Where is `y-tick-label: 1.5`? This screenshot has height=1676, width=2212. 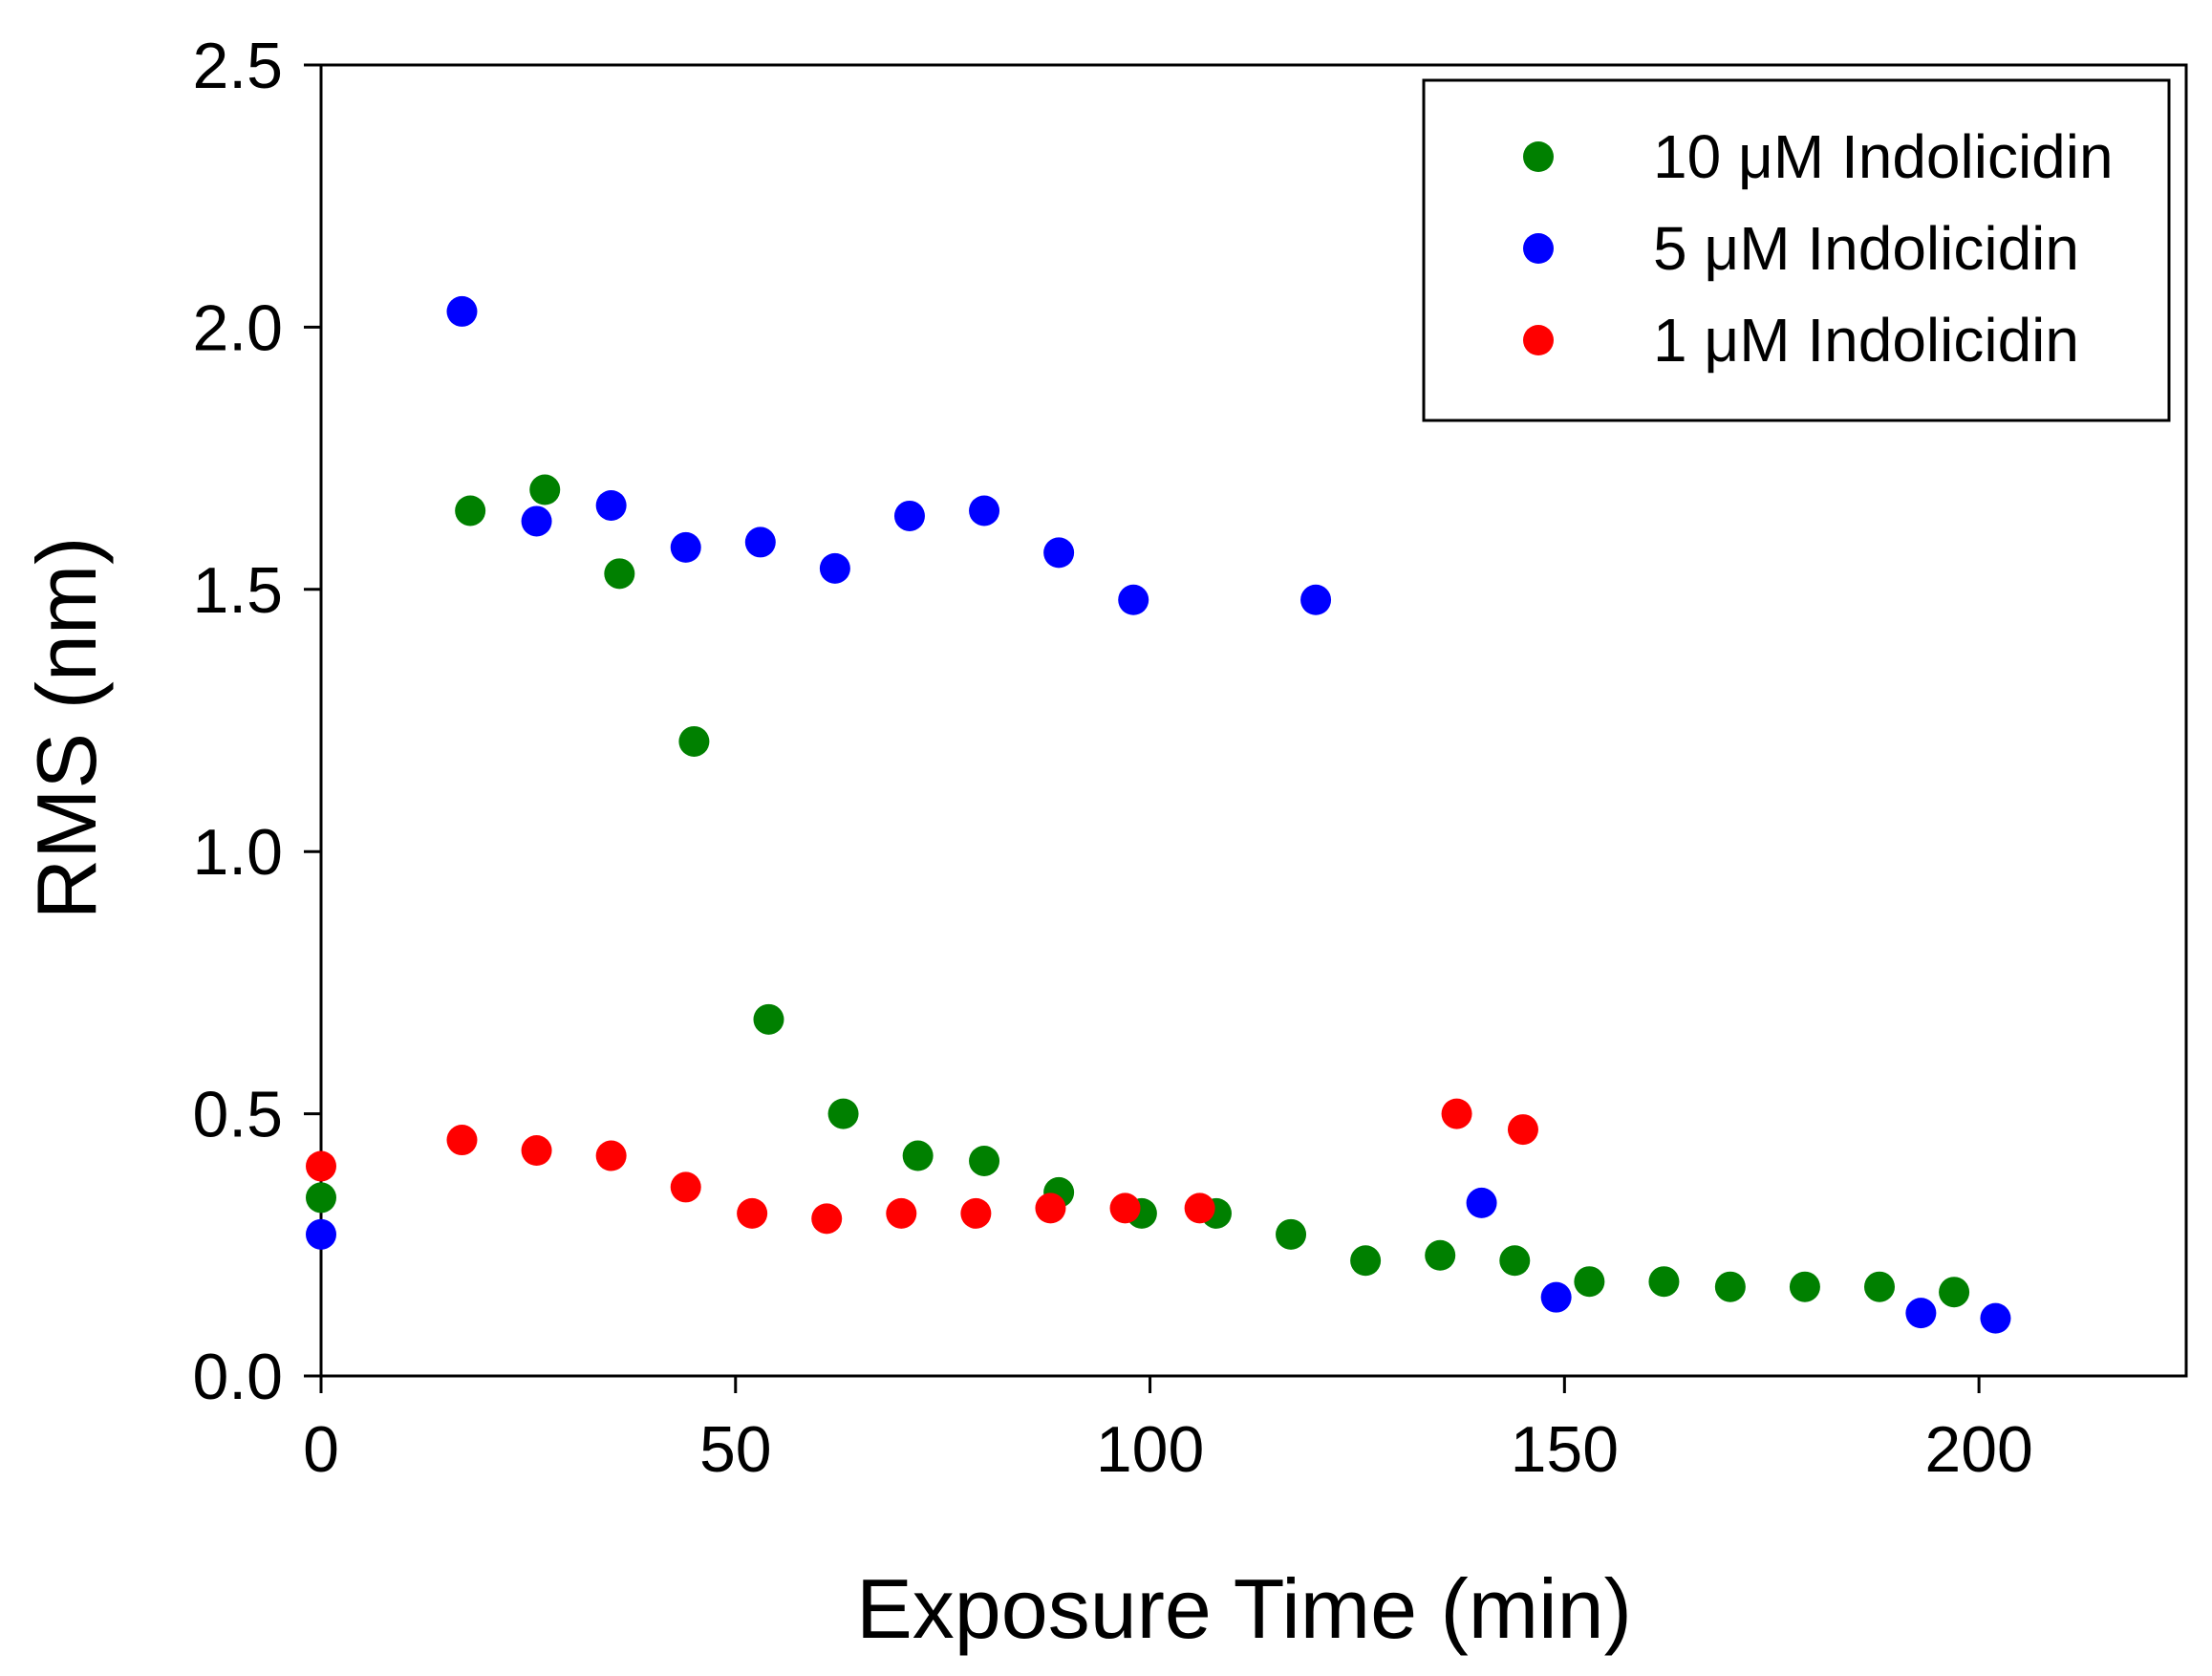
y-tick-label: 1.5 is located at coordinates (237, 590).